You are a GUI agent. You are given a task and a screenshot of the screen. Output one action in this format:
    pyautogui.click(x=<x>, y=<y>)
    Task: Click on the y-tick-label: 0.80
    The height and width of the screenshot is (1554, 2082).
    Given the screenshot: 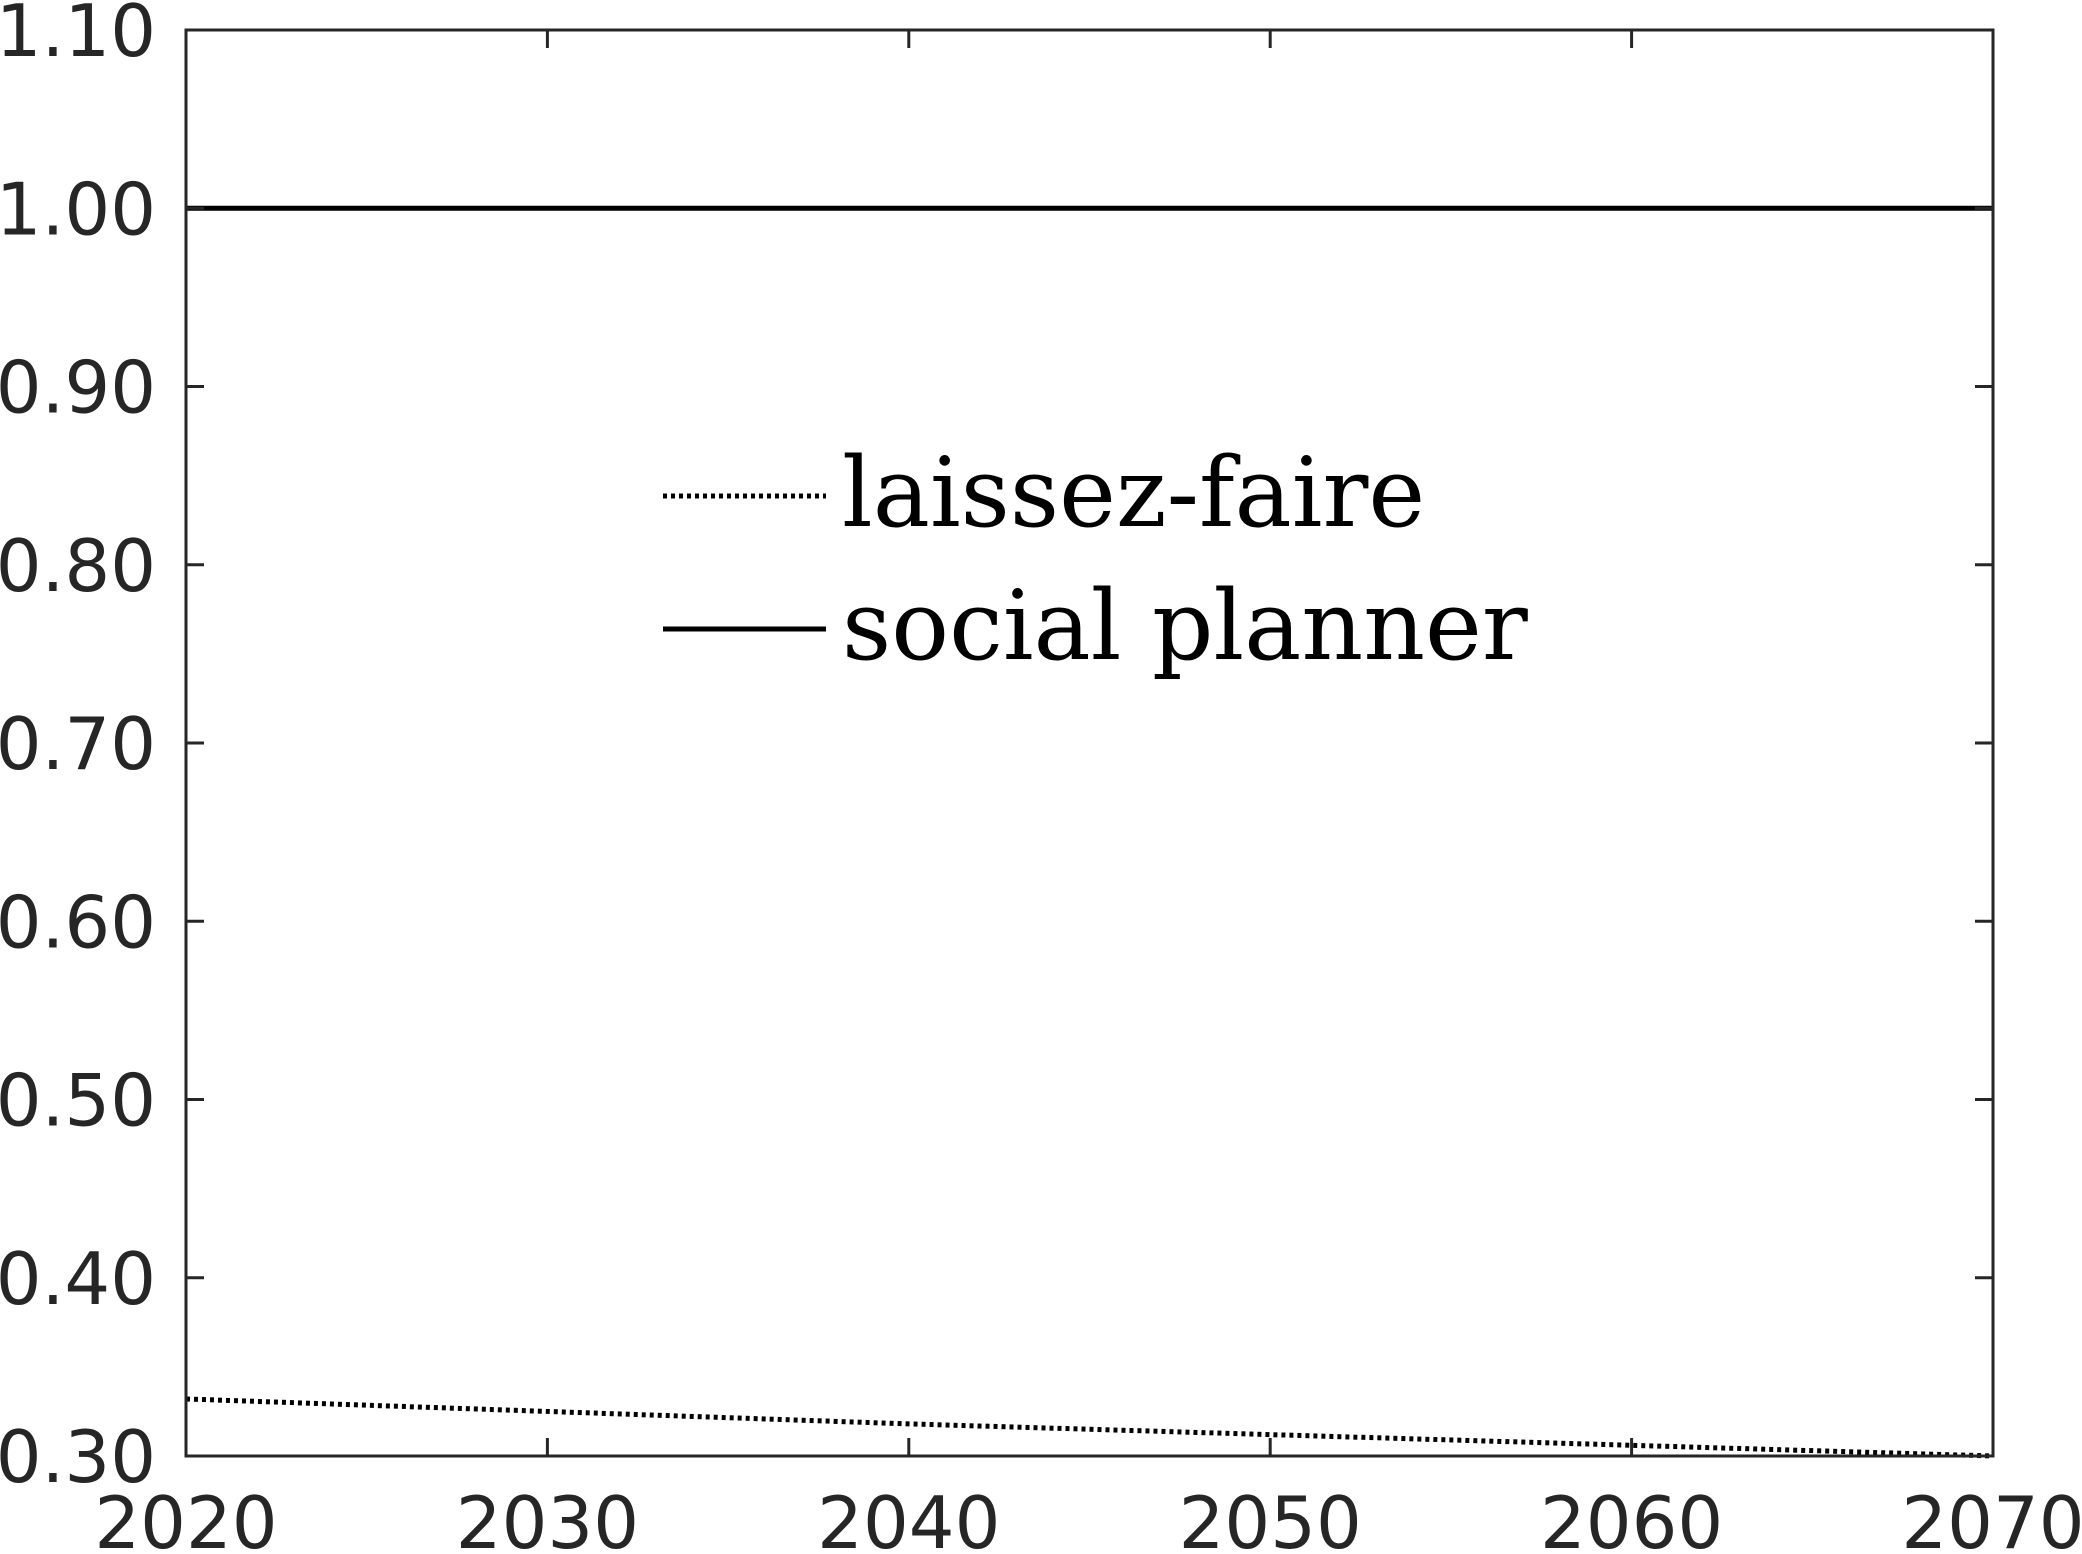 What is the action you would take?
    pyautogui.click(x=78, y=566)
    